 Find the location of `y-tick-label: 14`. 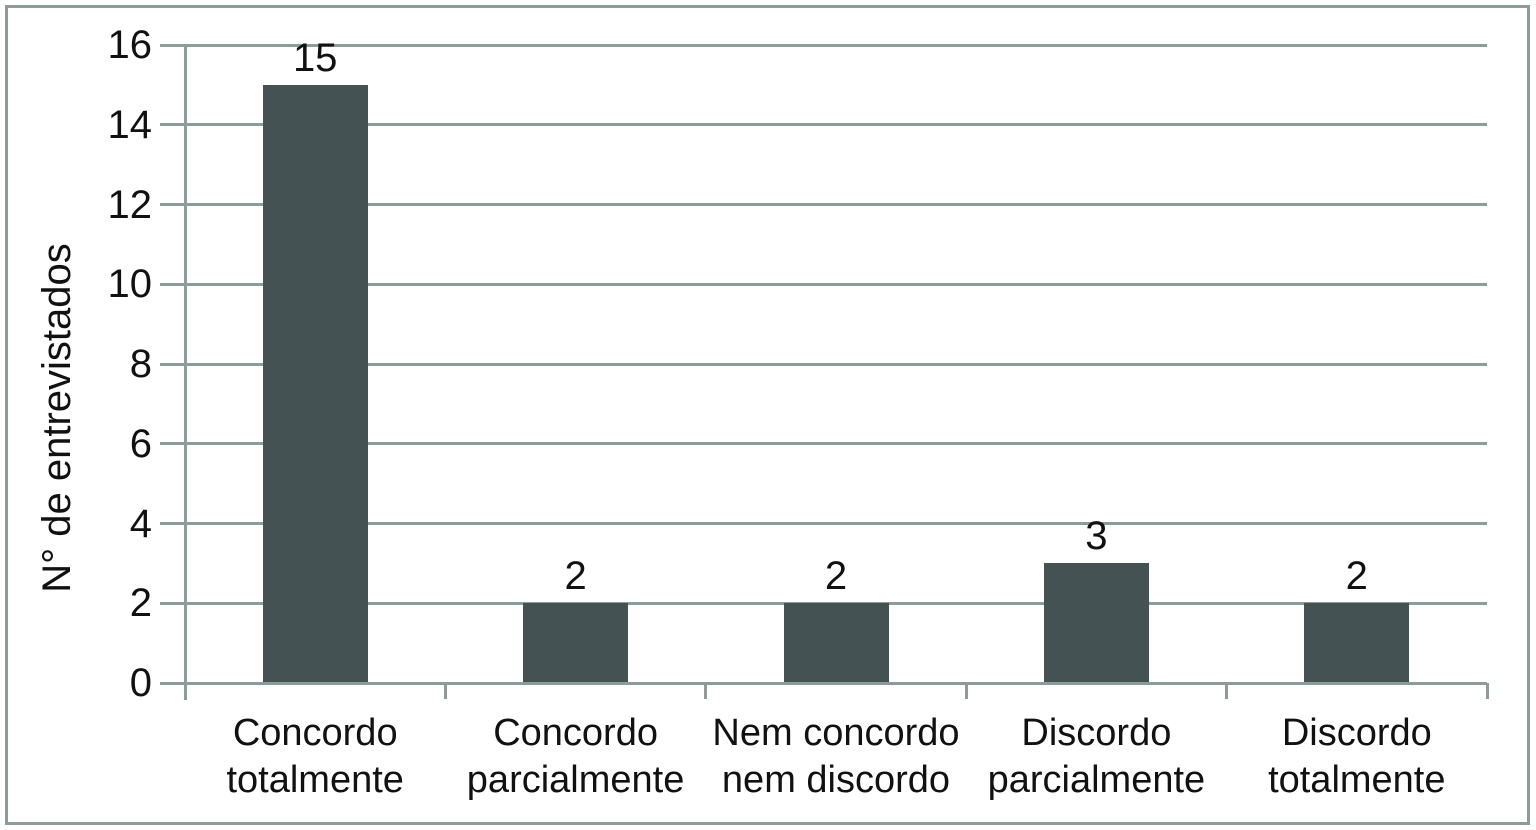

y-tick-label: 14 is located at coordinates (130, 124).